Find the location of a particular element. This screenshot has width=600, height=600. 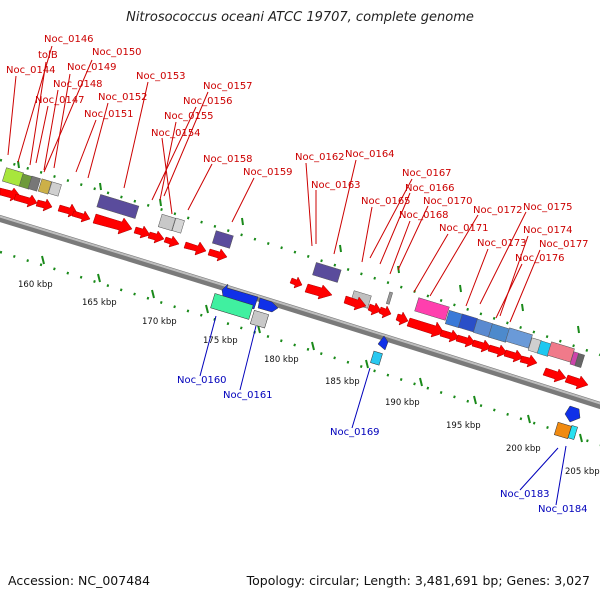

forward-gene-label: Noc_0175 is located at coordinates (548, 207).